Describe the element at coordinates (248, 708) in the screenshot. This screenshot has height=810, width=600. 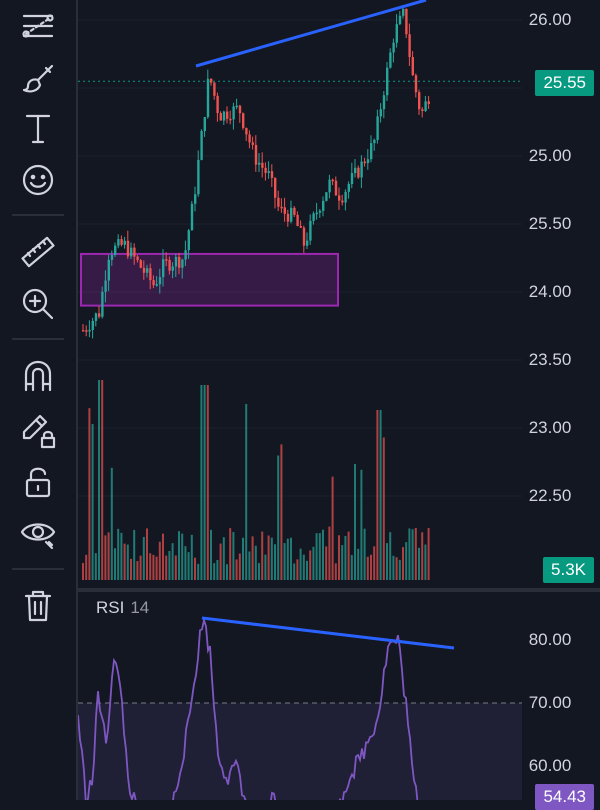
I see `rsi-line` at that location.